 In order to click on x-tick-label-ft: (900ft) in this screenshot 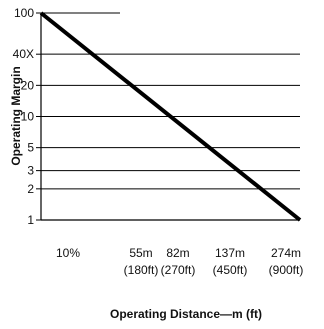, I will do `click(286, 270)`.